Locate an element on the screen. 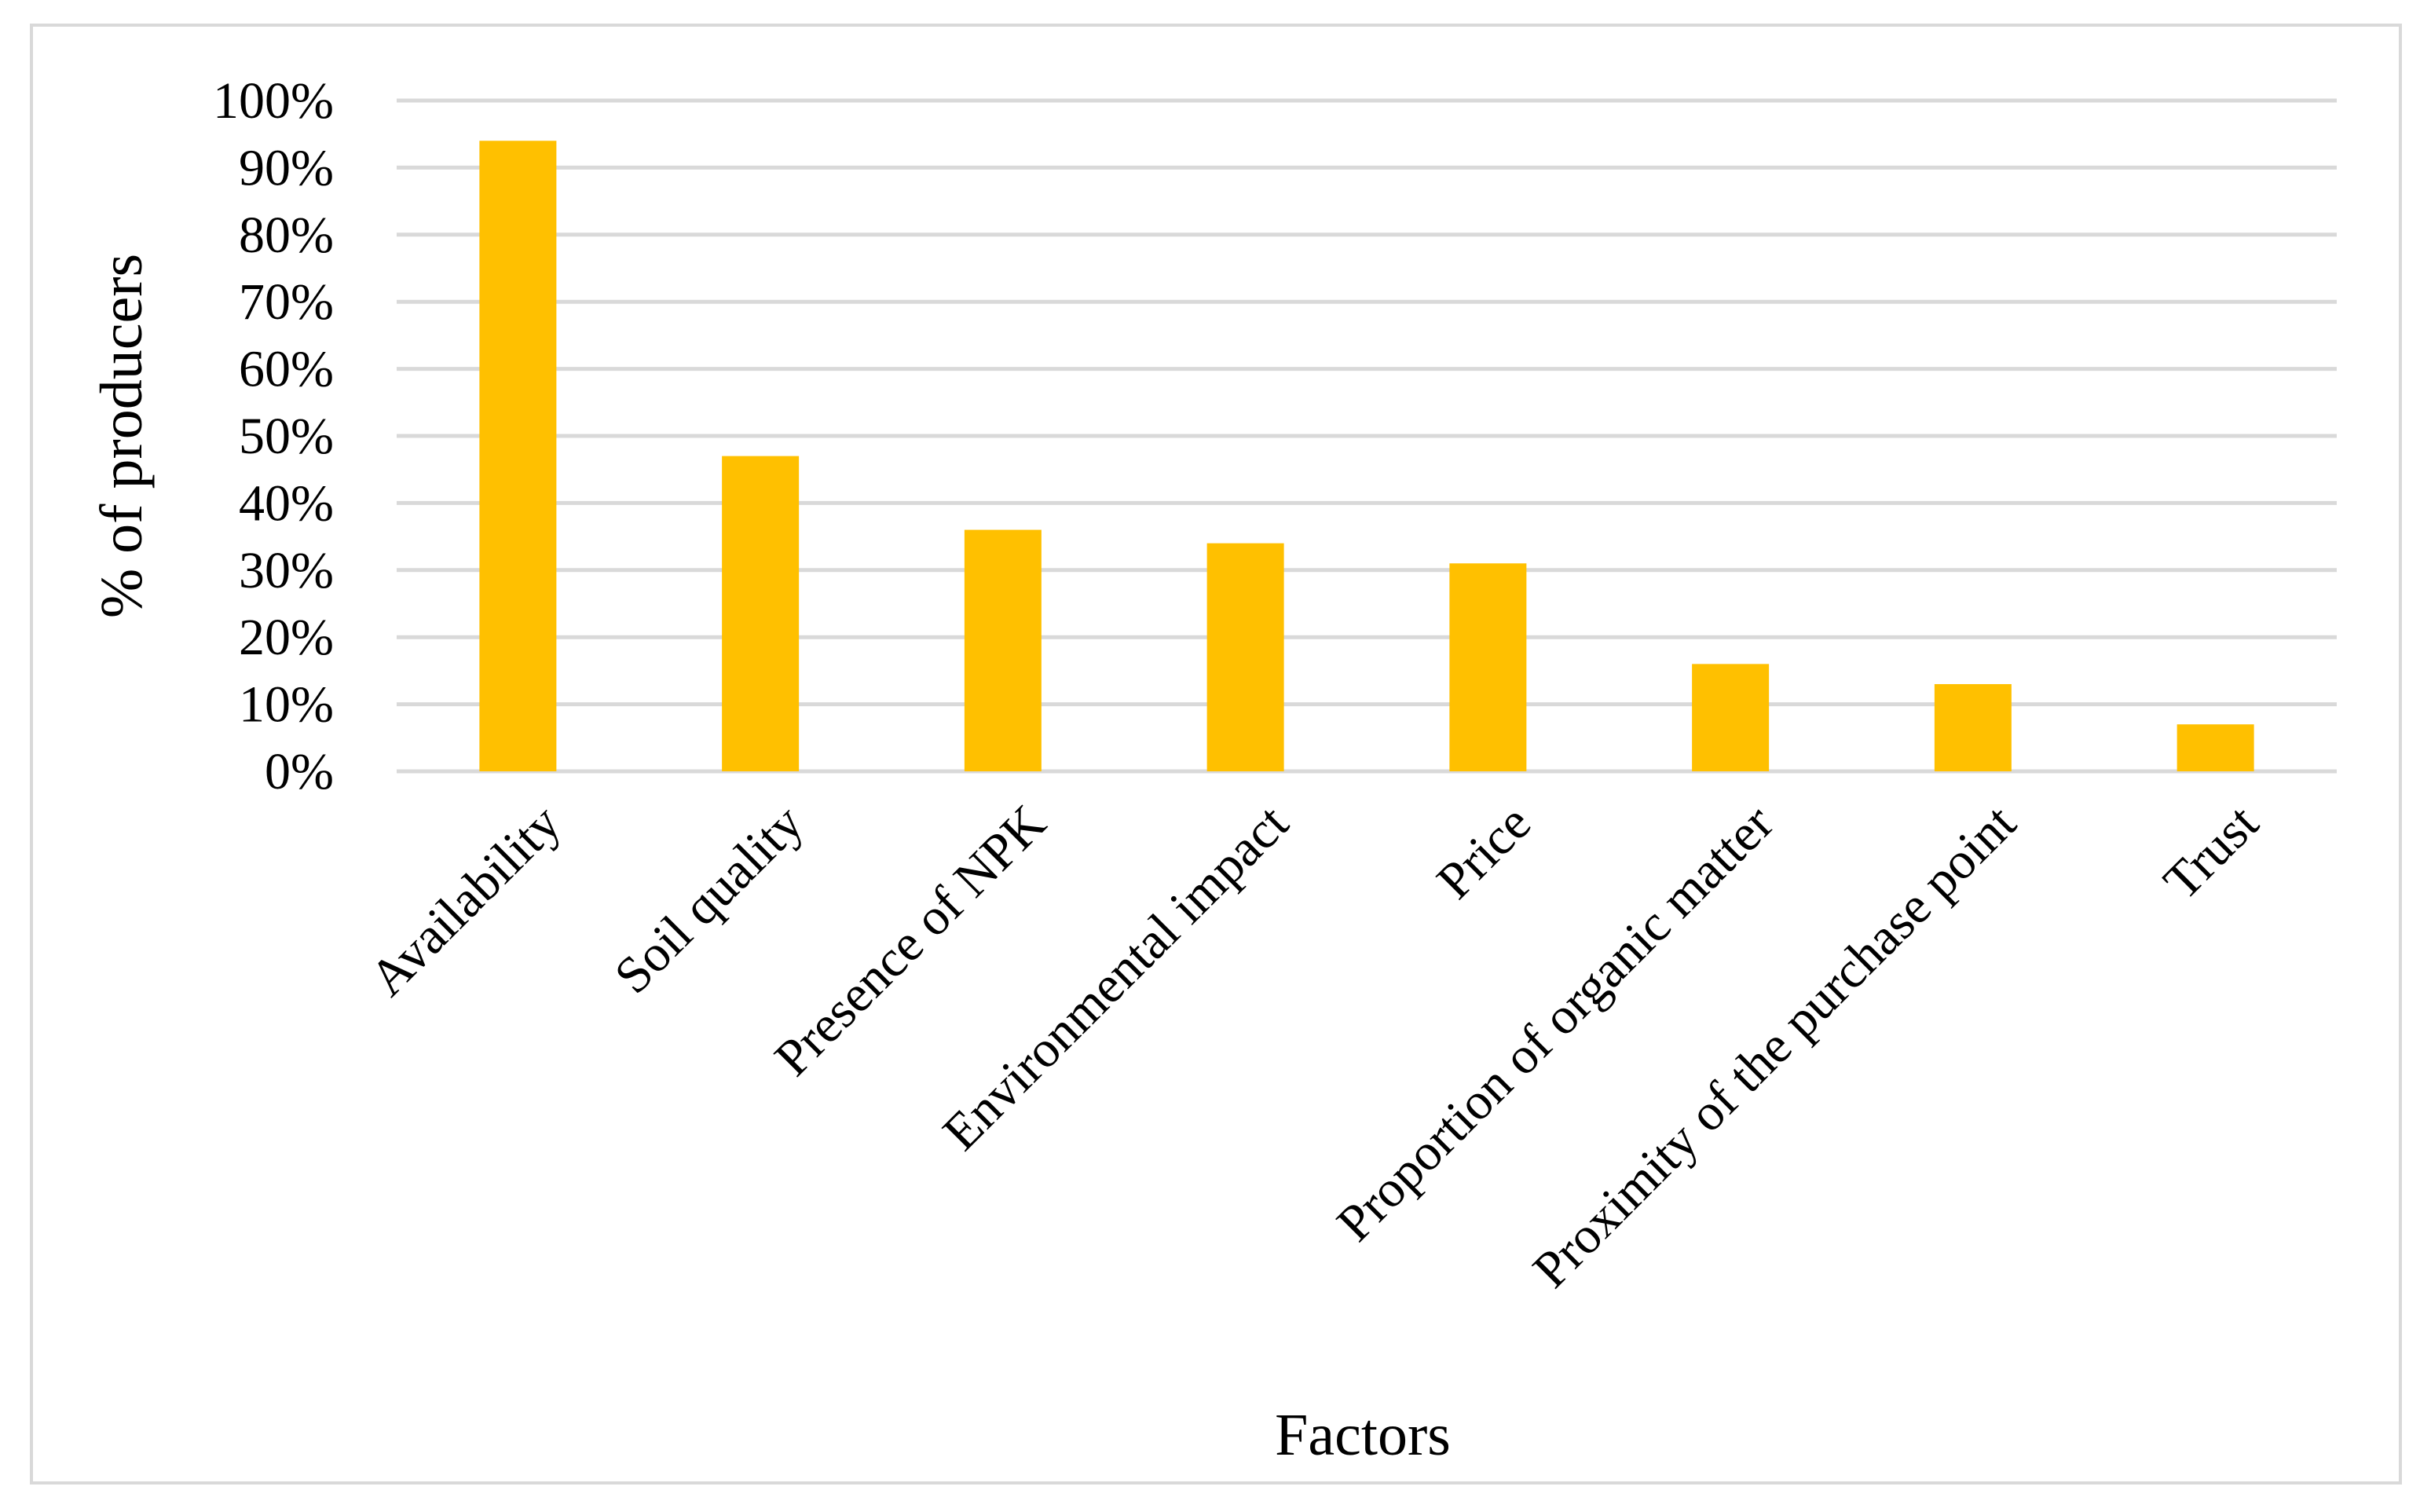 This screenshot has width=2431, height=1512. x-category-label: Soil quality is located at coordinates (709, 899).